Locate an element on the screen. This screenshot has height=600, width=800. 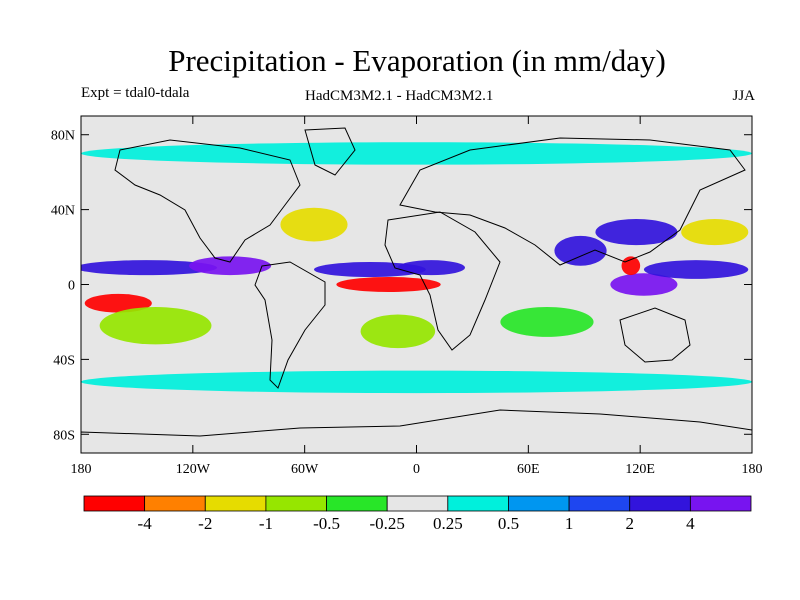
y-tick-label: 80N is located at coordinates (63, 136).